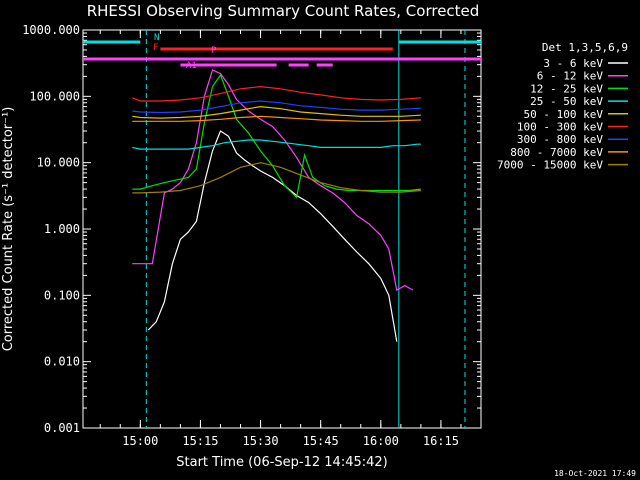 Image resolution: width=640 pixels, height=480 pixels. What do you see at coordinates (54, 96) in the screenshot?
I see `y-tick-label: 100.000` at bounding box center [54, 96].